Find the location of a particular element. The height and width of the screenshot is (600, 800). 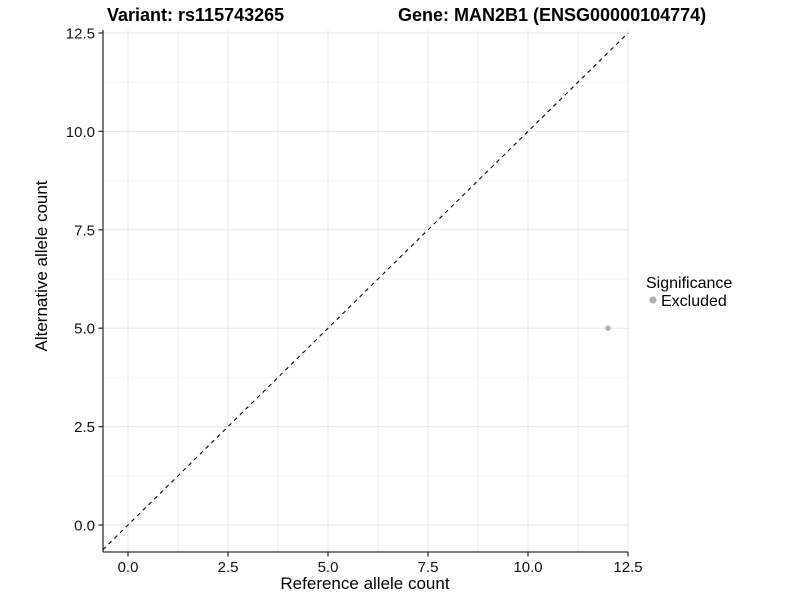

x-tick-label: 12.5 is located at coordinates (627, 567).